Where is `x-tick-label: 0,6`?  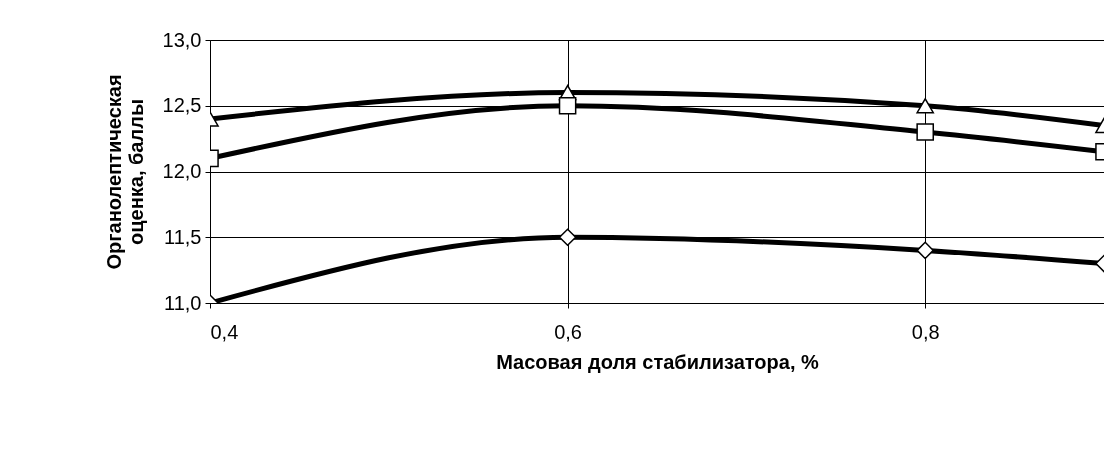 x-tick-label: 0,6 is located at coordinates (568, 331).